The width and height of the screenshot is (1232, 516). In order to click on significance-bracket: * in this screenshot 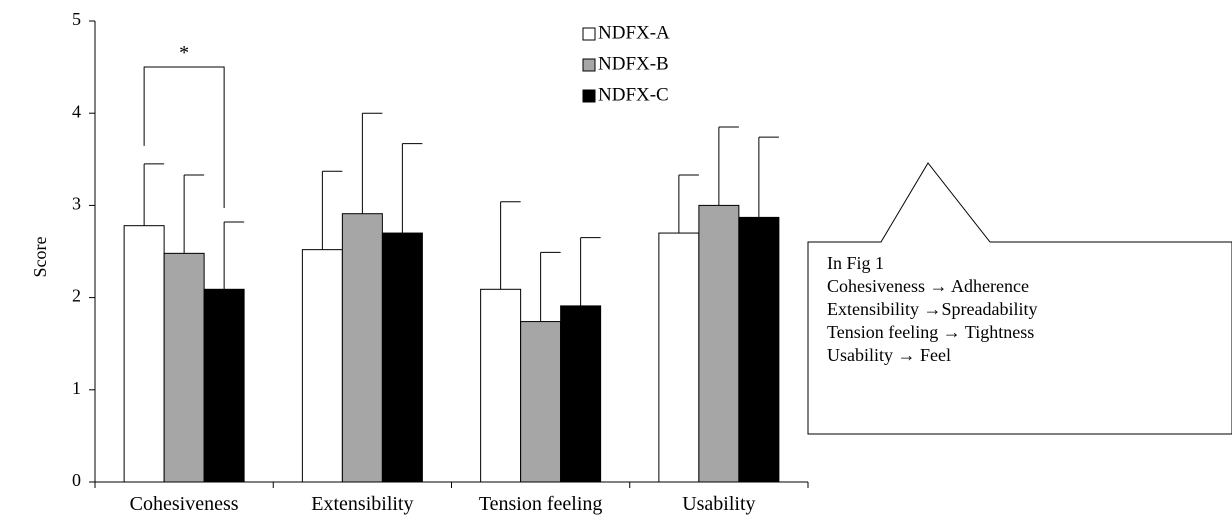, I will do `click(184, 125)`.